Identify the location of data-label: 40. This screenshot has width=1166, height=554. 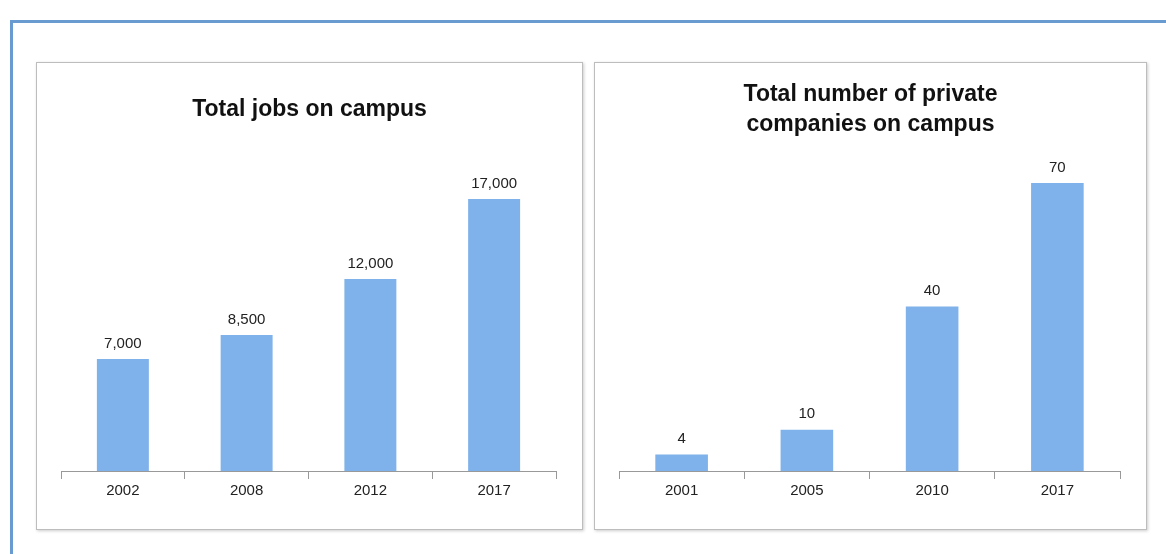
(932, 290).